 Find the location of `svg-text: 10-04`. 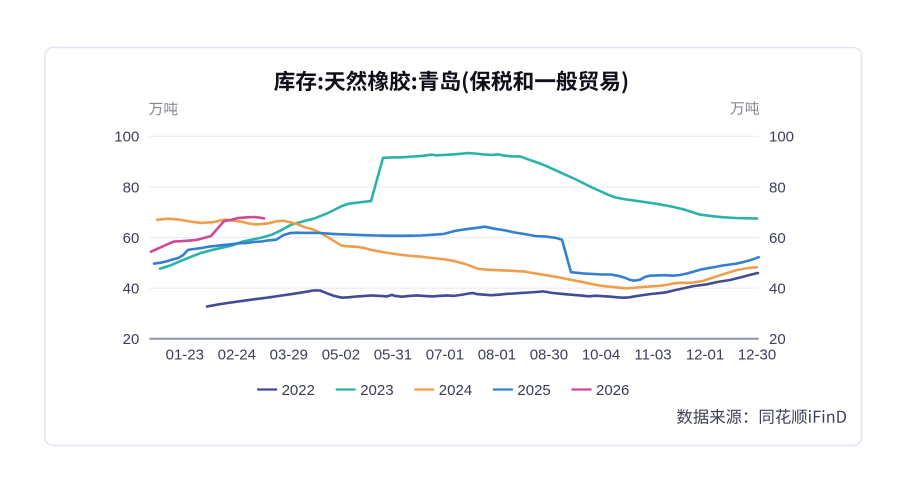

svg-text: 10-04 is located at coordinates (601, 355).